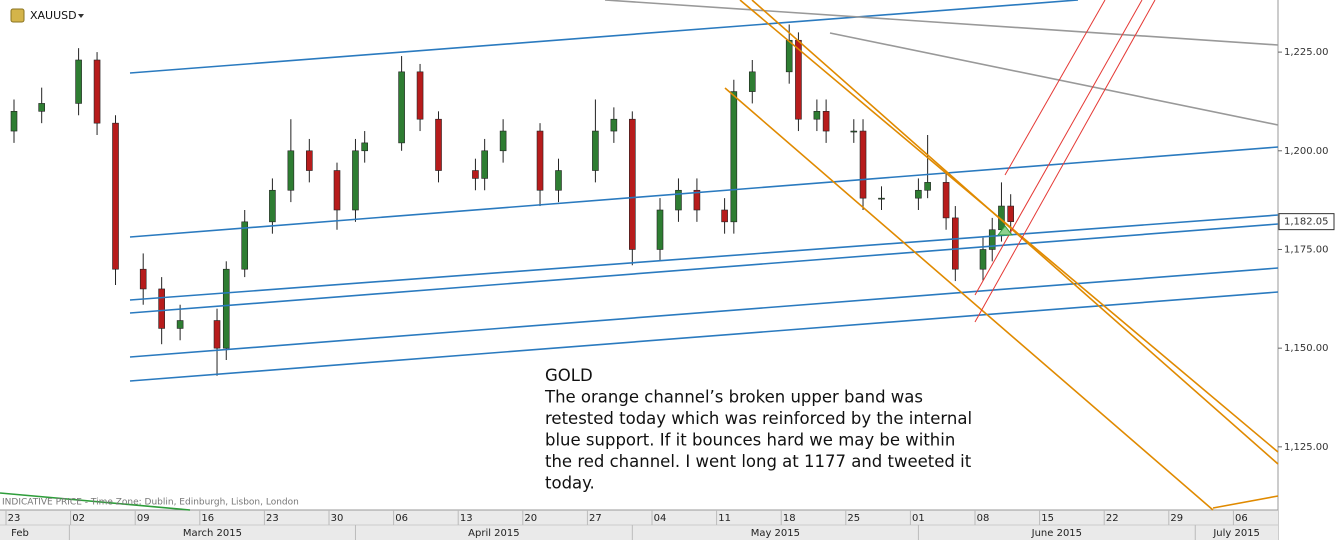  I want to click on month-label: May 2015, so click(775, 533).